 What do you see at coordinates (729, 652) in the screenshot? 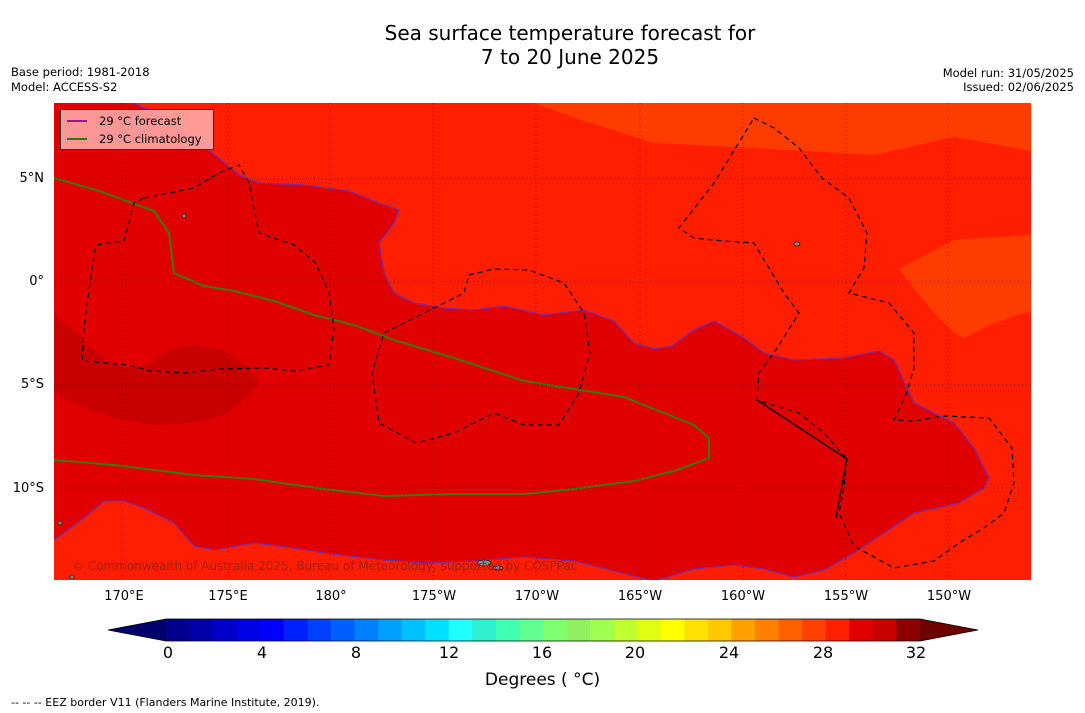
I see `colorbar-tick: 24` at bounding box center [729, 652].